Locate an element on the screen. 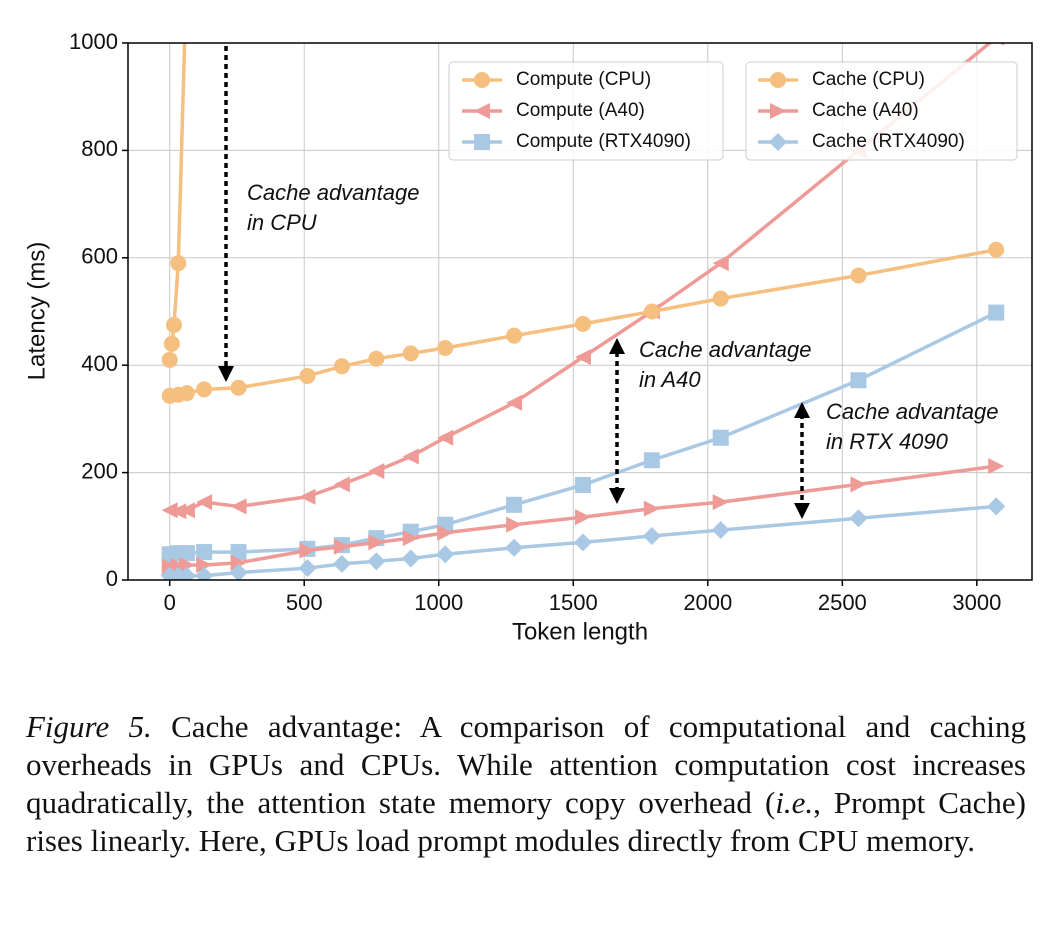 The image size is (1056, 950). y-tick-label: 600 is located at coordinates (99, 256).